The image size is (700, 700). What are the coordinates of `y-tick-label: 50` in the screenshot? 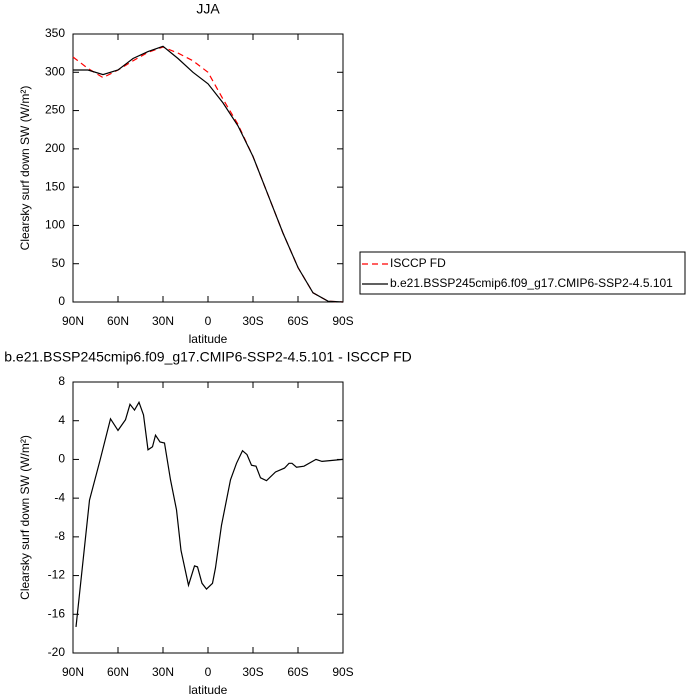 It's located at (59, 263).